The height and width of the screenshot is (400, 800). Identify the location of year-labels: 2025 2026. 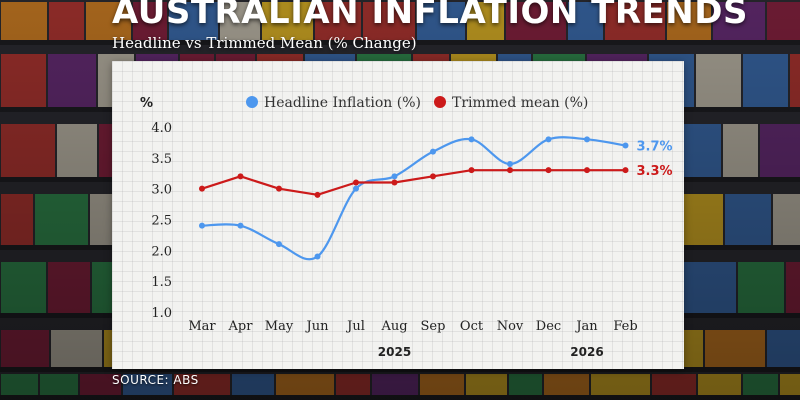
(491, 352).